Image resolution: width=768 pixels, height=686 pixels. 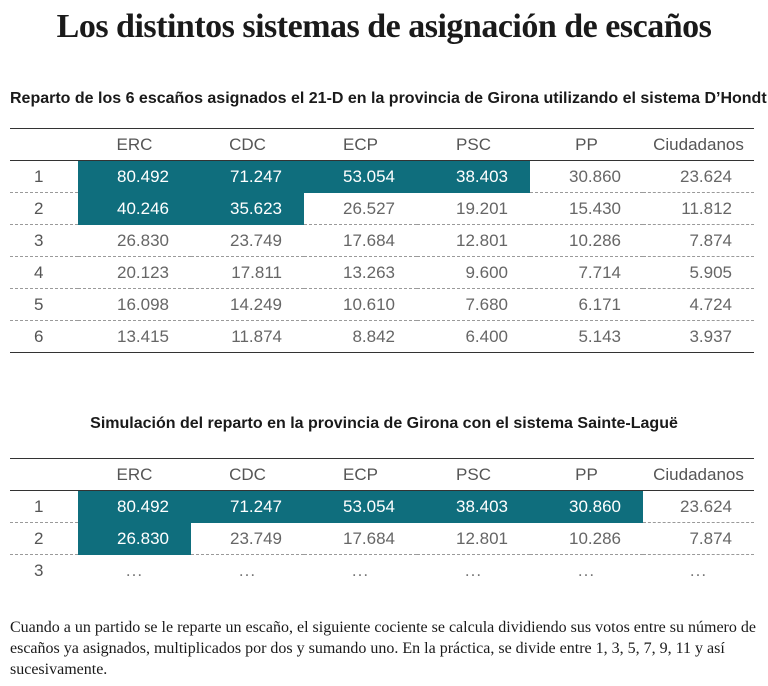 What do you see at coordinates (473, 304) in the screenshot?
I see `quotient-cell: 7.680` at bounding box center [473, 304].